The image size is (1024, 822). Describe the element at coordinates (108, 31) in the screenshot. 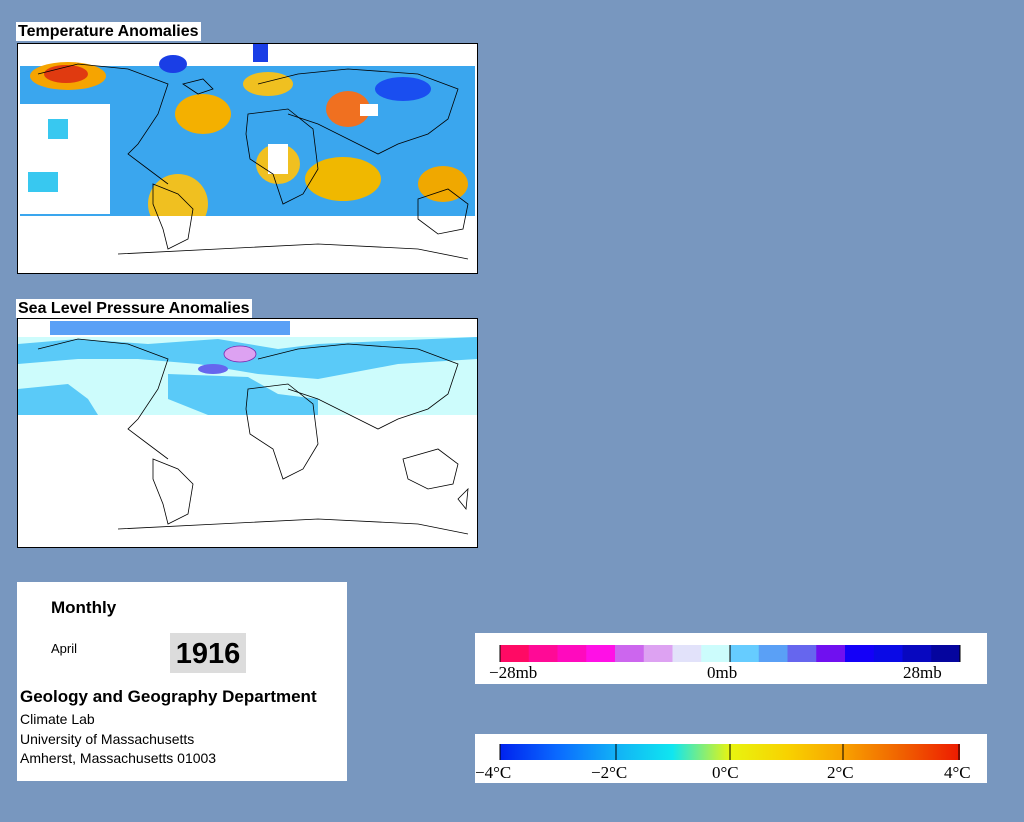

I see `temperature-anomalies-title: Temperature Anomalies` at that location.